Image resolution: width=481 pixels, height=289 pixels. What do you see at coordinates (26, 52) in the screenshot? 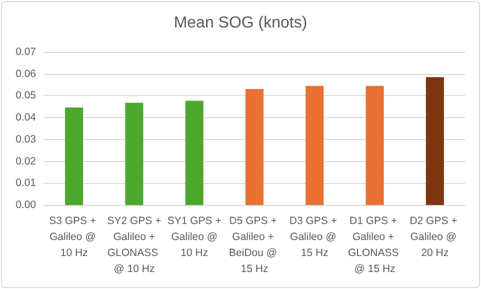
I see `y-tick-label: 0.07` at bounding box center [26, 52].